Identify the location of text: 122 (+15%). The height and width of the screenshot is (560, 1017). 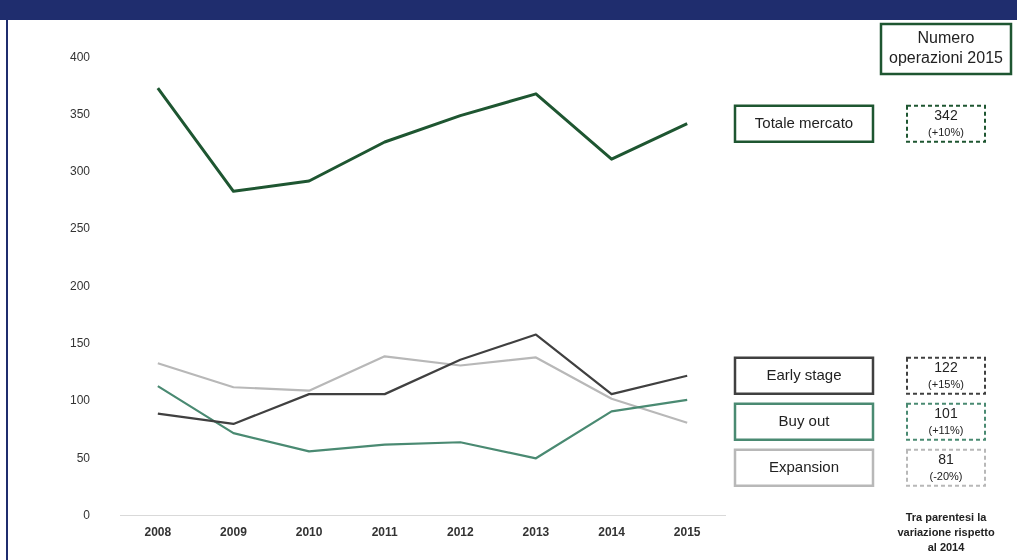
(946, 374).